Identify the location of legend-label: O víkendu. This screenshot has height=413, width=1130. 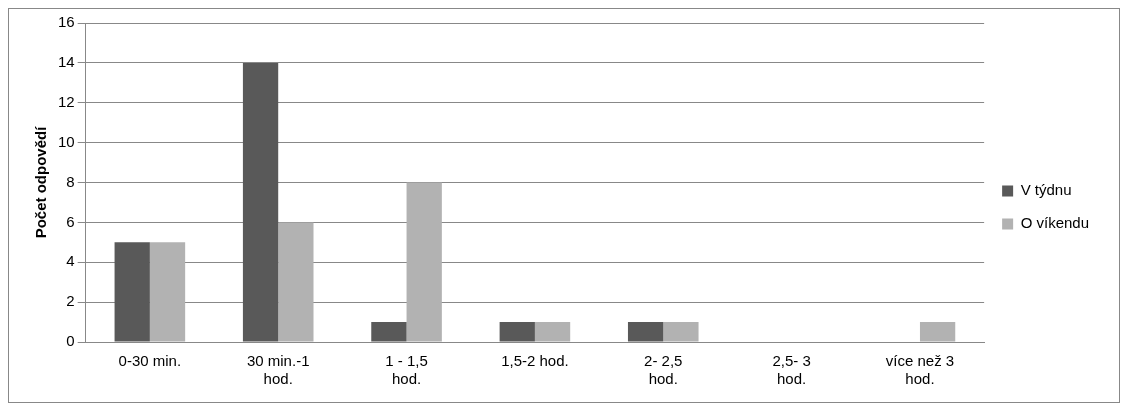
(1054, 223).